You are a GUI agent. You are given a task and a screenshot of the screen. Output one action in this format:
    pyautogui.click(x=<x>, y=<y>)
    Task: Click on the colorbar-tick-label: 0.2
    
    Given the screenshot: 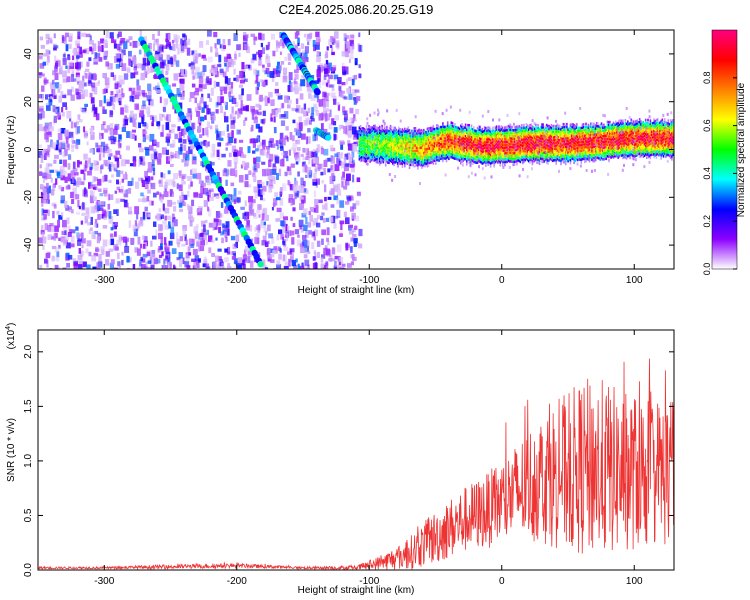 What is the action you would take?
    pyautogui.click(x=707, y=221)
    